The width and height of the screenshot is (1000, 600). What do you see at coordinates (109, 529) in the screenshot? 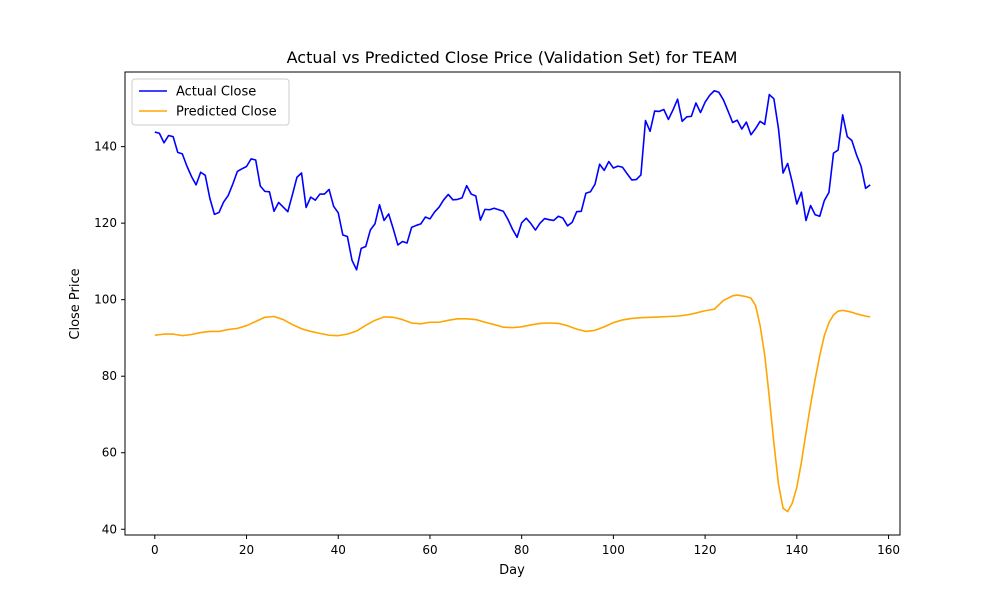
I see `y-tick-label: 40` at bounding box center [109, 529].